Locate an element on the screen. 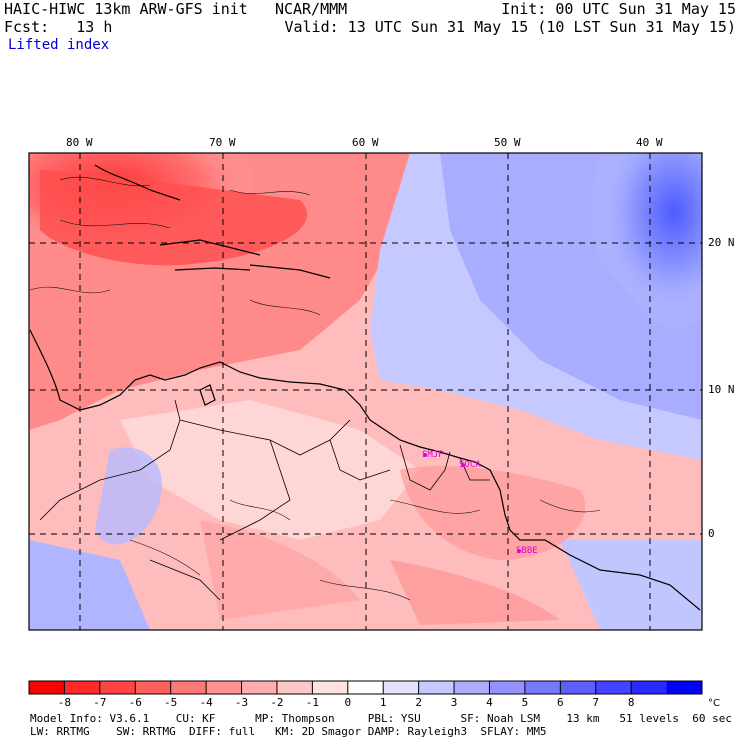 The image size is (740, 740). colorbar-tick-label: -3 is located at coordinates (241, 702).